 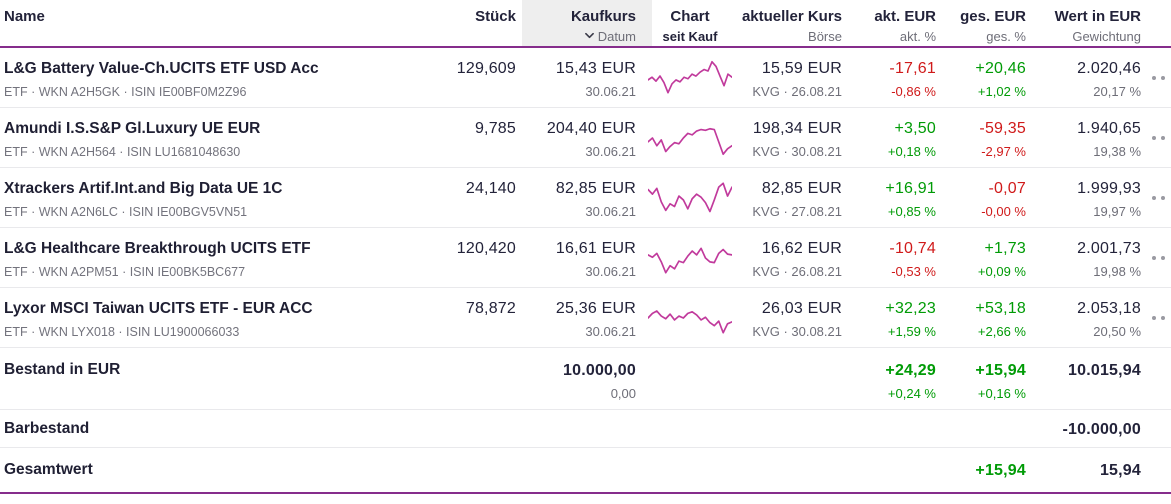 I want to click on stueck-cell: 129,609, so click(x=469, y=63).